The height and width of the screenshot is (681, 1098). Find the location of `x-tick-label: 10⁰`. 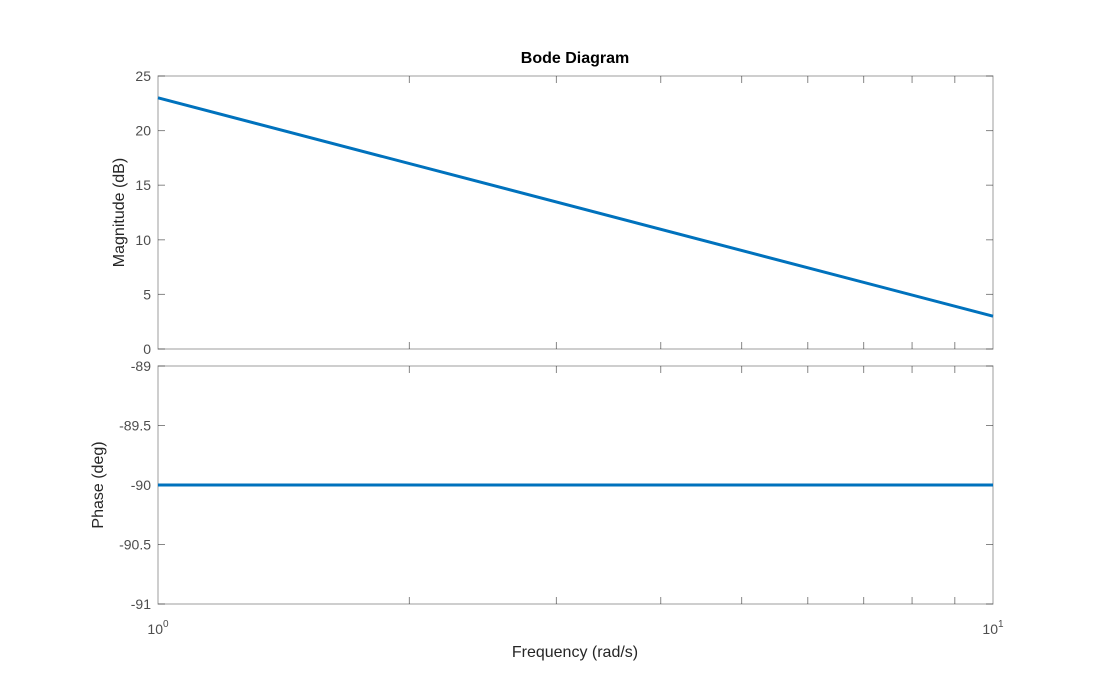

x-tick-label: 10⁰ is located at coordinates (158, 628).